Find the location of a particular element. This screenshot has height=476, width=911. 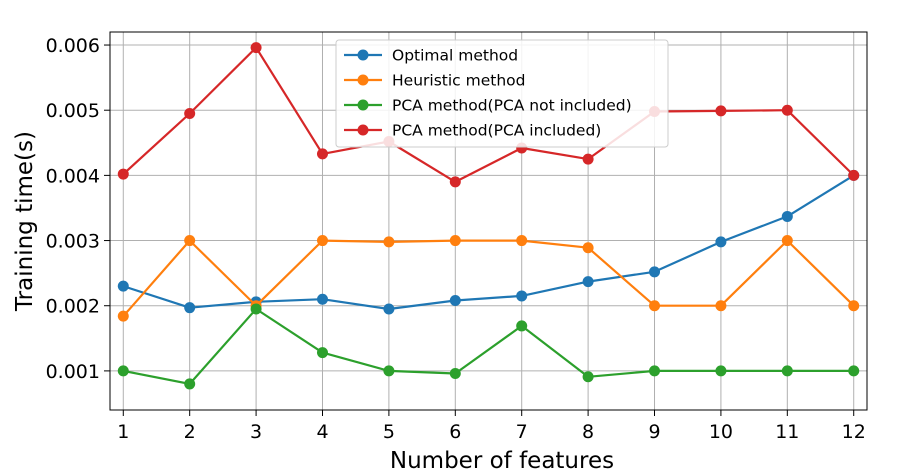

y-tick-label: 0.004 is located at coordinates (73, 176).